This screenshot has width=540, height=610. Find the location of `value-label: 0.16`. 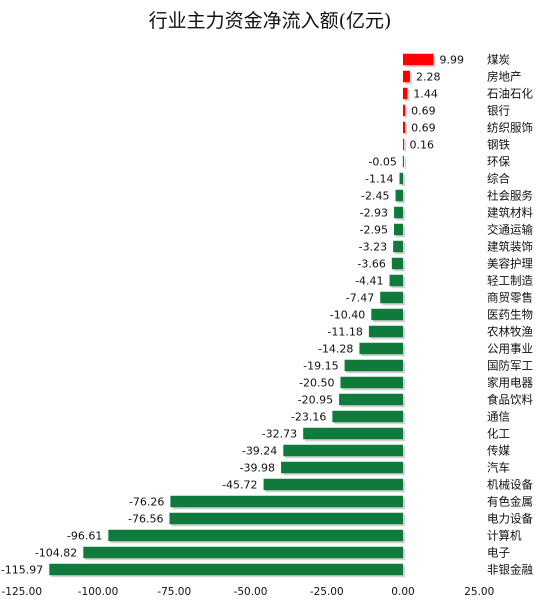

value-label: 0.16 is located at coordinates (421, 145).